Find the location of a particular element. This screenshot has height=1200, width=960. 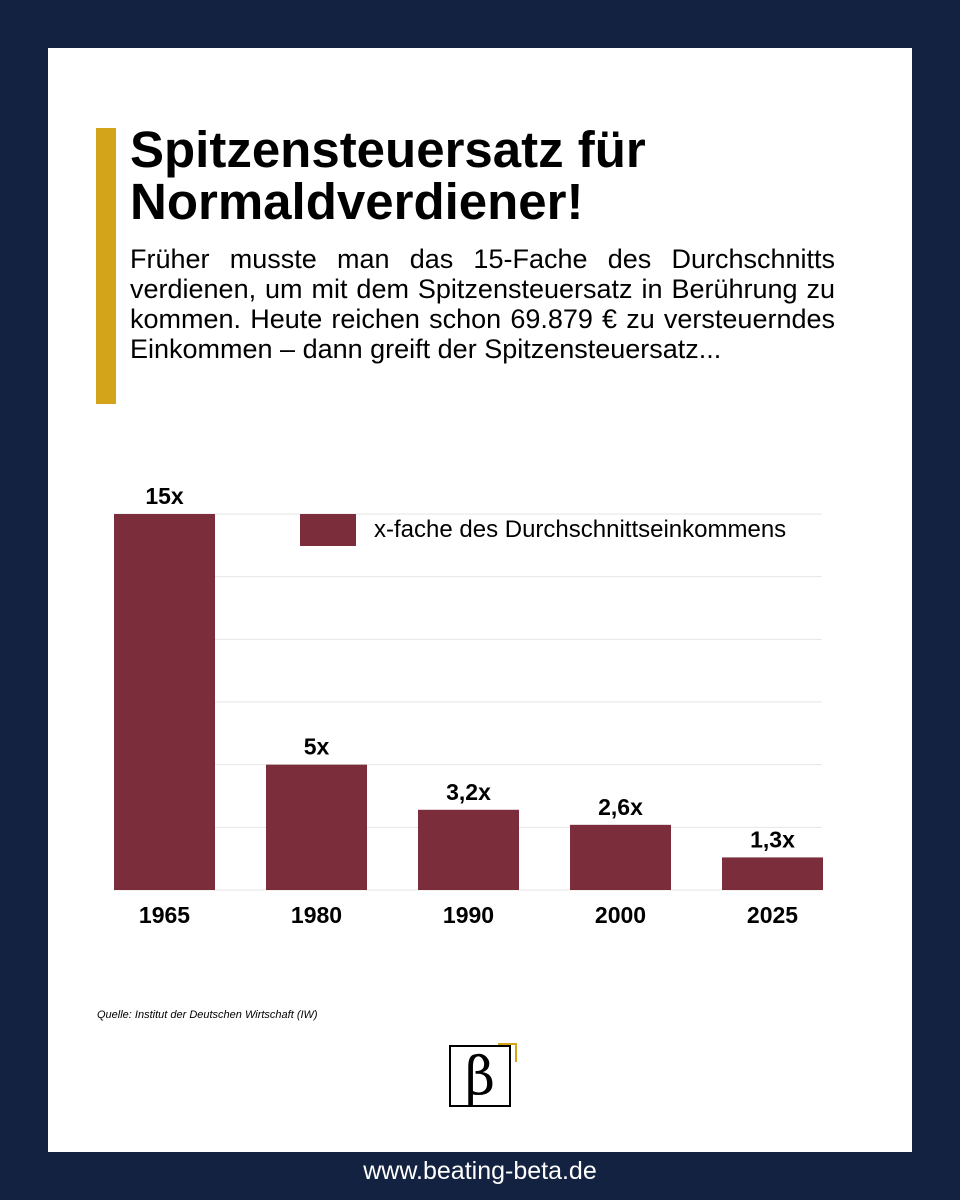

x-tick-label-2025: 2025 is located at coordinates (772, 915).